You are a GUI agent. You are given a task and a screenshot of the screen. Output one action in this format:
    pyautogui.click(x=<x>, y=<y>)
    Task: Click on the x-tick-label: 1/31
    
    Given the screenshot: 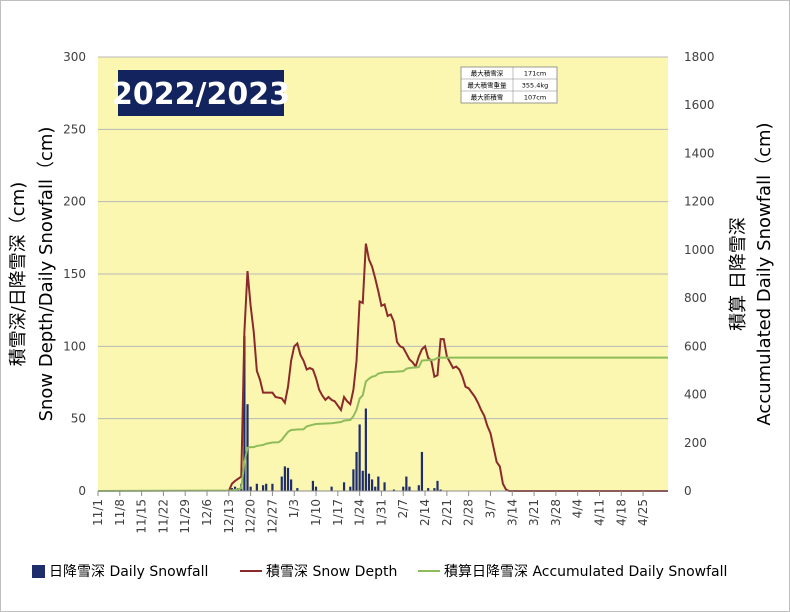 What is the action you would take?
    pyautogui.click(x=381, y=512)
    